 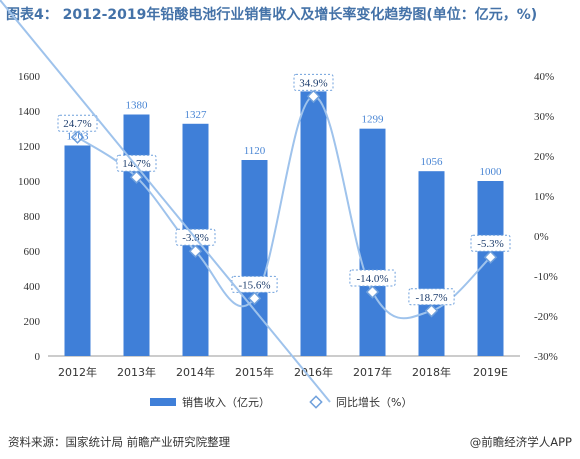 What do you see at coordinates (29, 77) in the screenshot?
I see `y-tick-label: 1600` at bounding box center [29, 77].